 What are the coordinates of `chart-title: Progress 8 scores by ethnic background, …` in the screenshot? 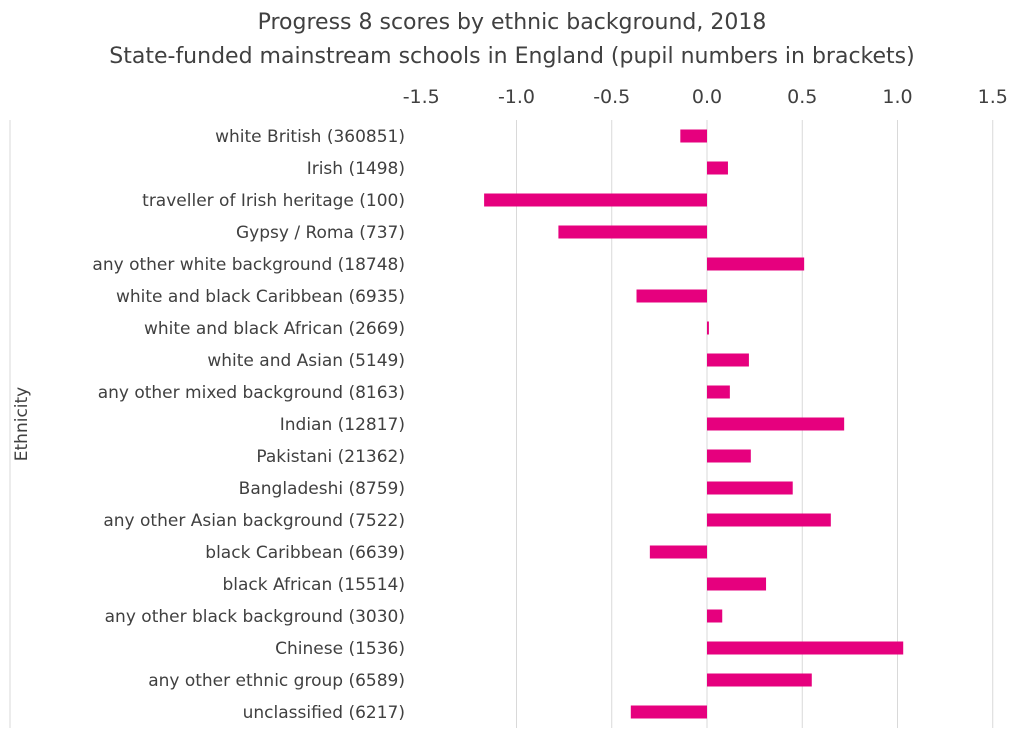 It's located at (512, 22).